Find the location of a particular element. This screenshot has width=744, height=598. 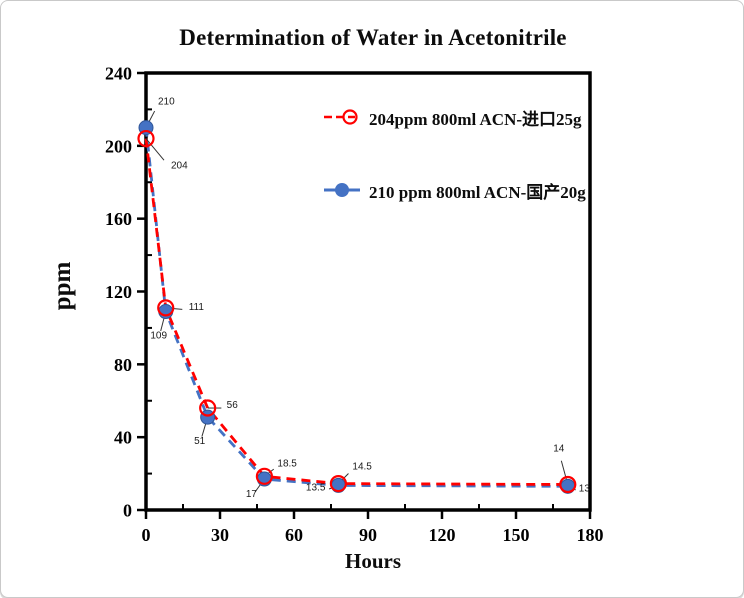

legend-label-import: 204ppm 800ml ACN-进口25g is located at coordinates (475, 119).